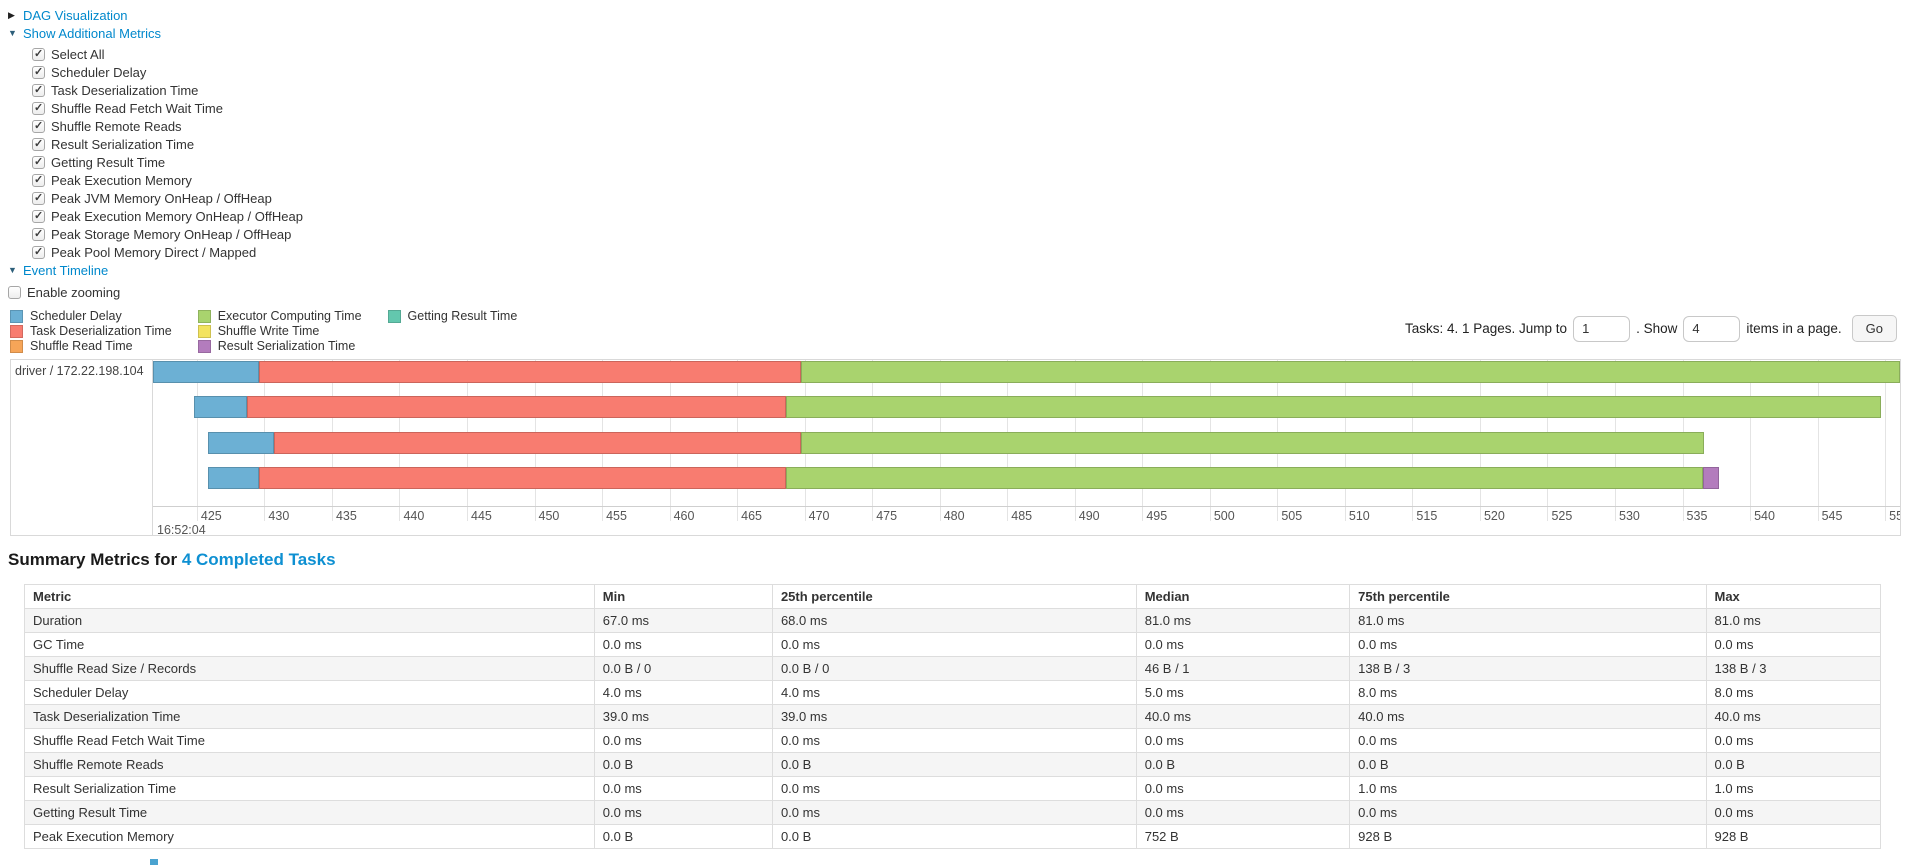 This screenshot has height=865, width=1907. What do you see at coordinates (819, 516) in the screenshot?
I see `axis-tick-label: 470` at bounding box center [819, 516].